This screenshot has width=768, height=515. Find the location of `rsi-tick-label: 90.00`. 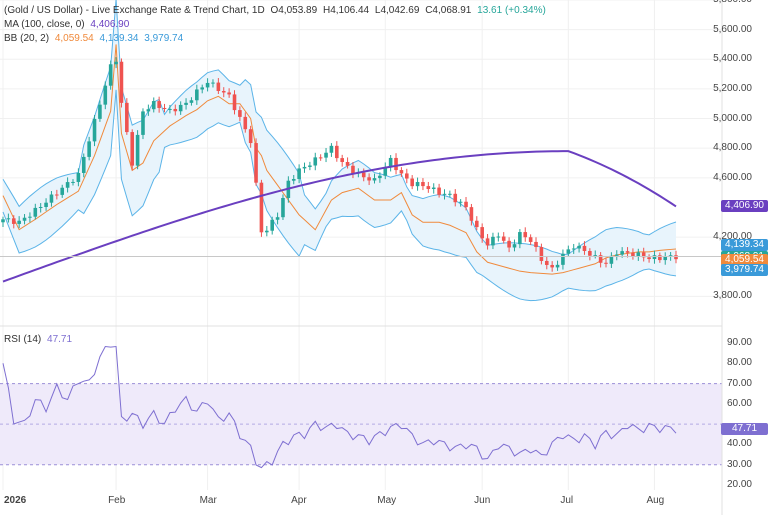

rsi-tick-label: 90.00 is located at coordinates (739, 342).